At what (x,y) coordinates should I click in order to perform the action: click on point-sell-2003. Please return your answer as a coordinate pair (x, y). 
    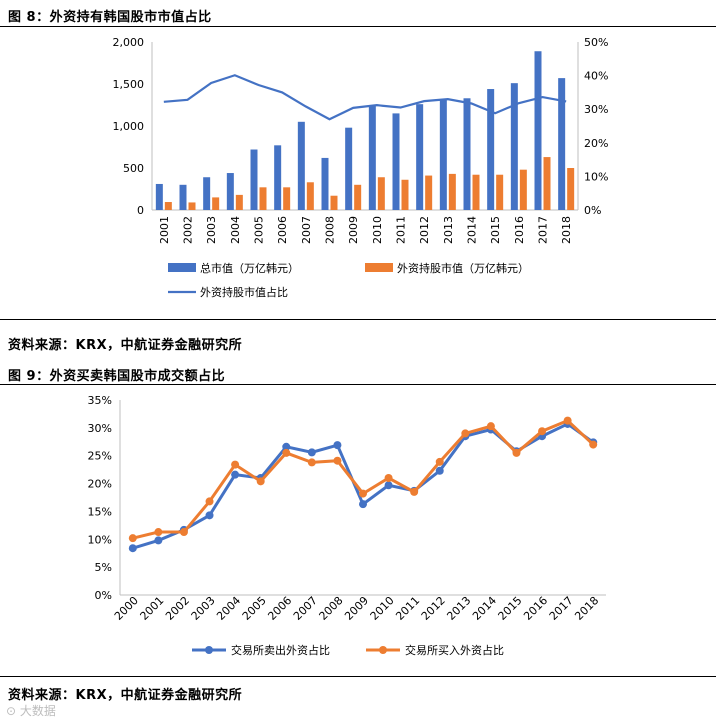
    Looking at the image, I should click on (209, 515).